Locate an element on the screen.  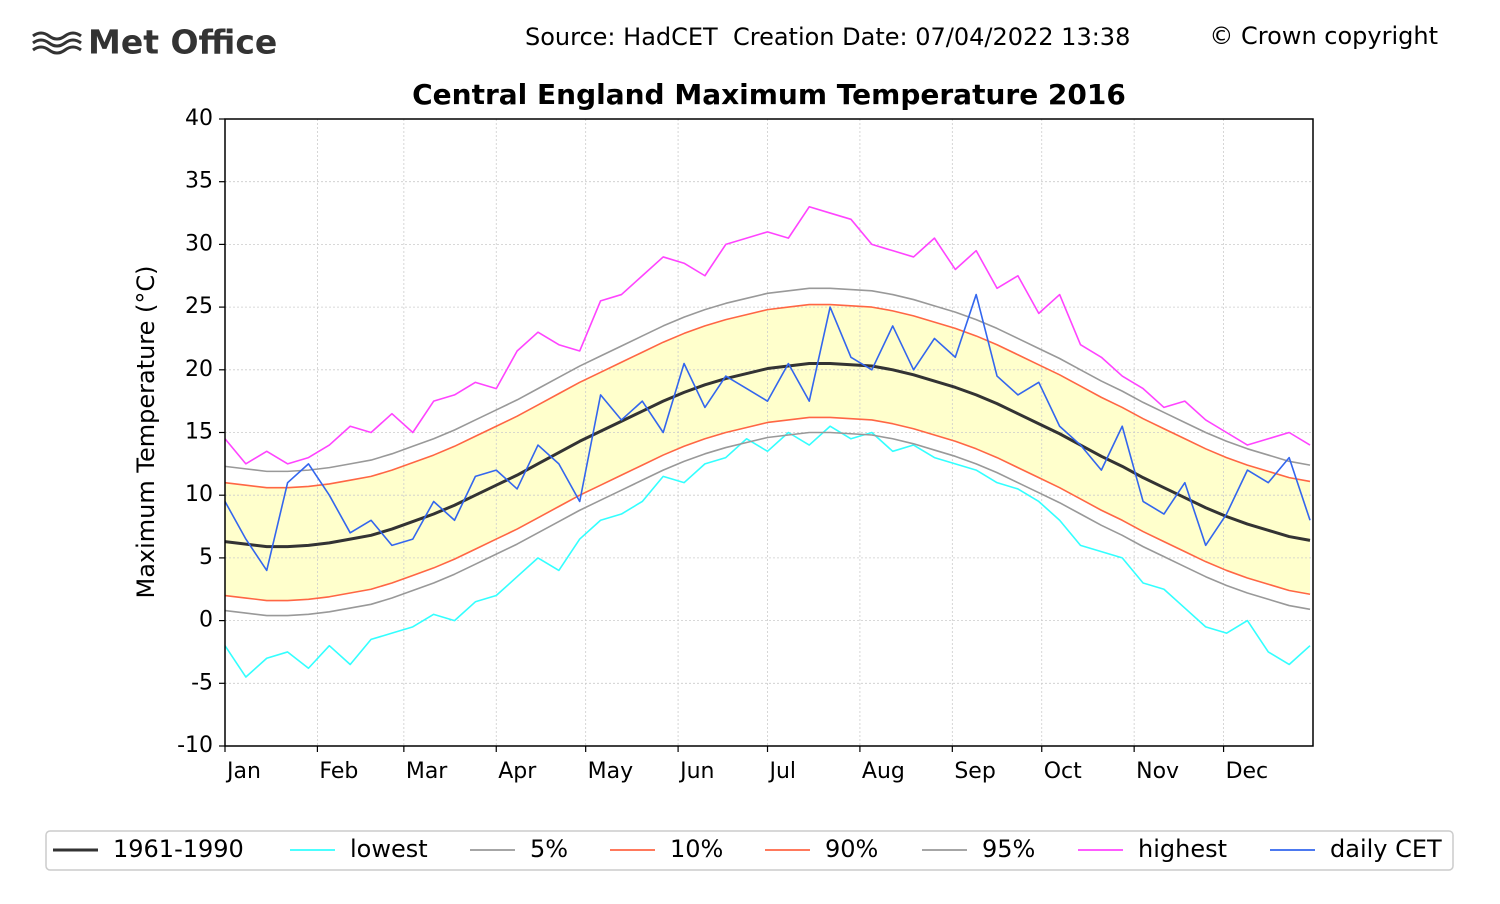
y-axis-label: Maximum Temperature (°C) is located at coordinates (146, 431).